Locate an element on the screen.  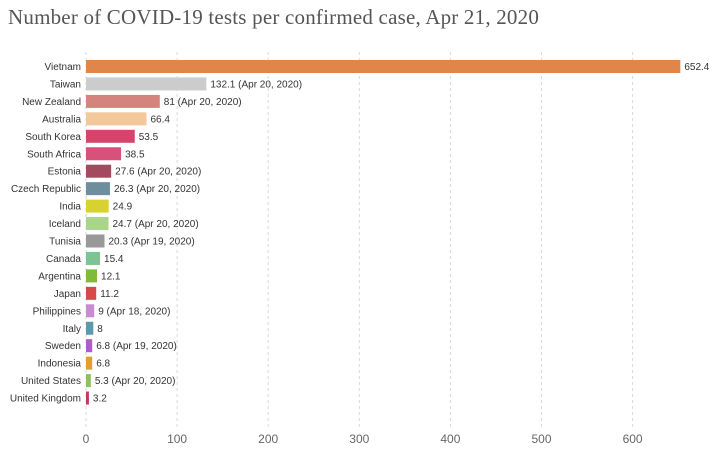
value-label: 11.2 is located at coordinates (109, 294).